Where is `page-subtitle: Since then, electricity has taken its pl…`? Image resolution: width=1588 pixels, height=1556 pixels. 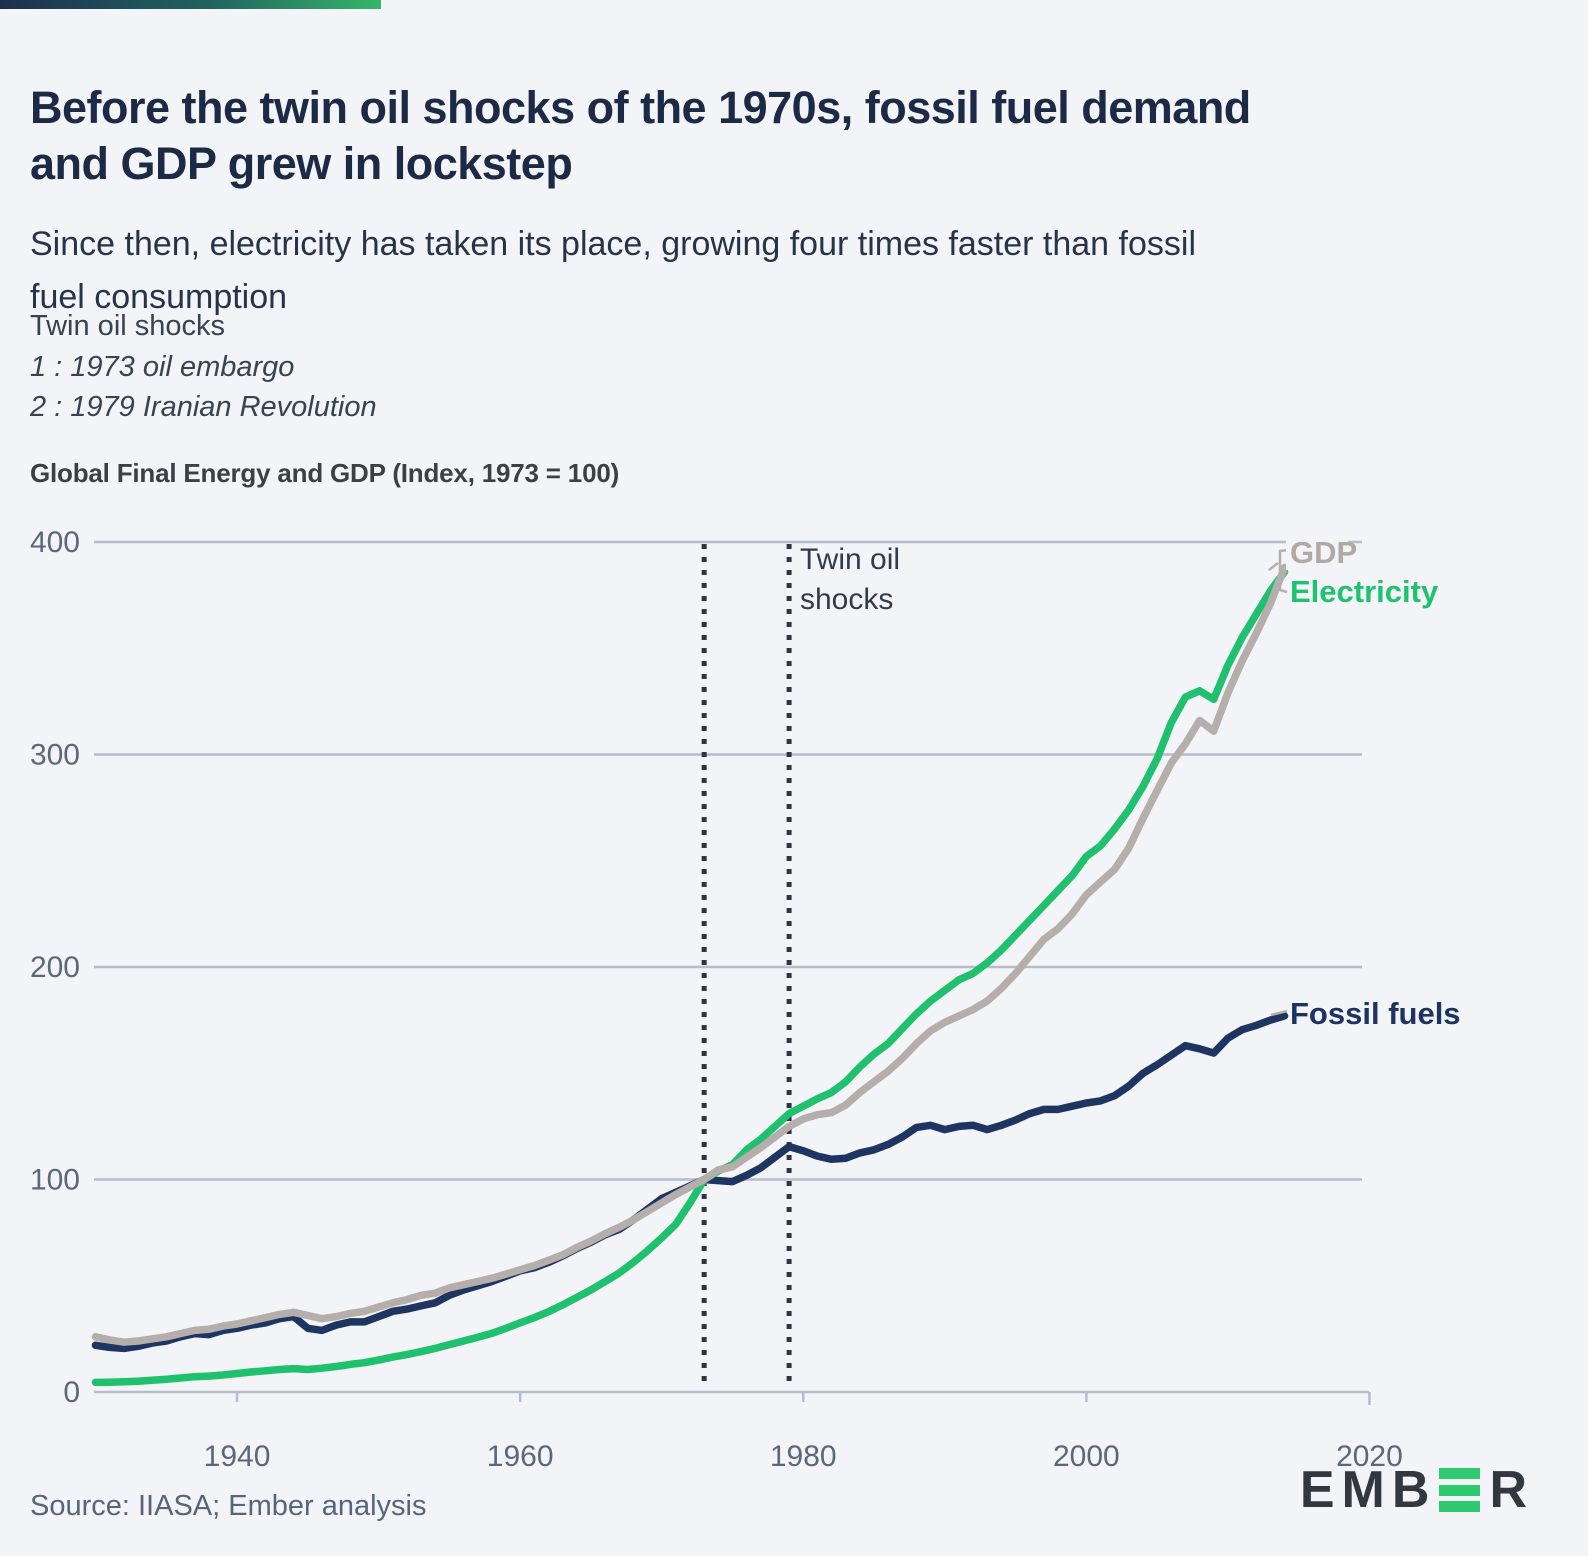 page-subtitle: Since then, electricity has taken its pl… is located at coordinates (780, 270).